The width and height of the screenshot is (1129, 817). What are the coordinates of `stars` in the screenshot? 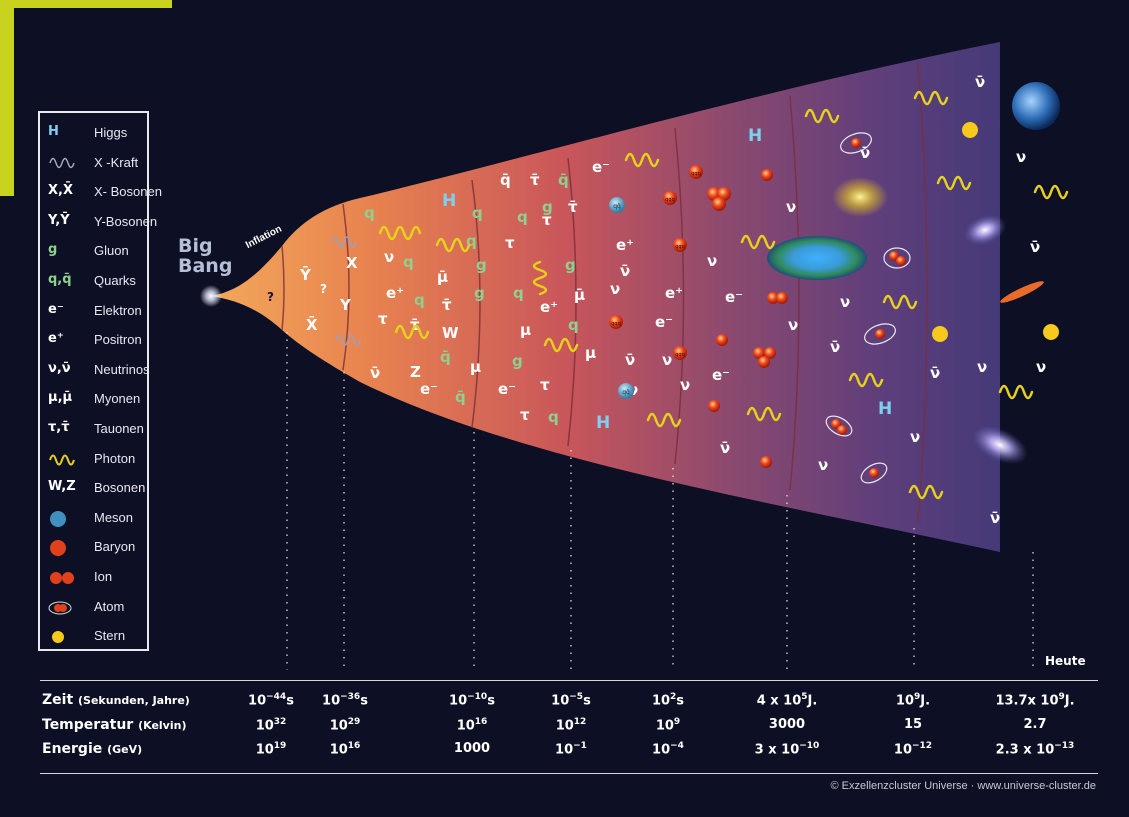 It's located at (995, 232).